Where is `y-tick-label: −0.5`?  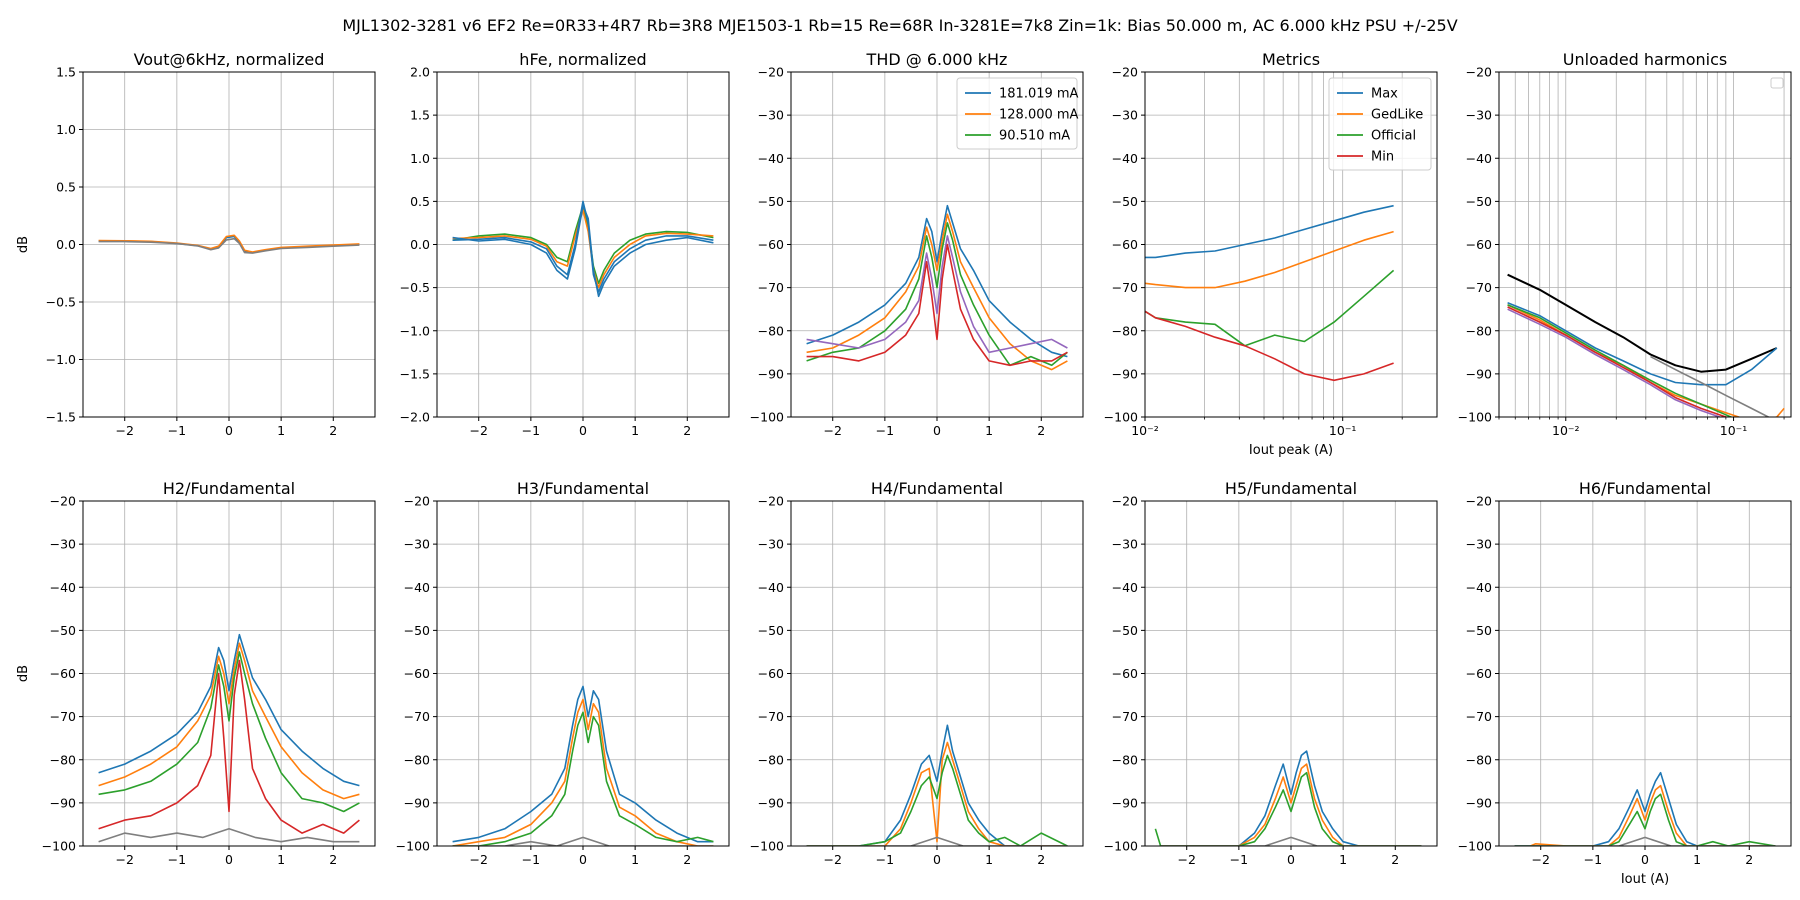 y-tick-label: −0.5 is located at coordinates (61, 302).